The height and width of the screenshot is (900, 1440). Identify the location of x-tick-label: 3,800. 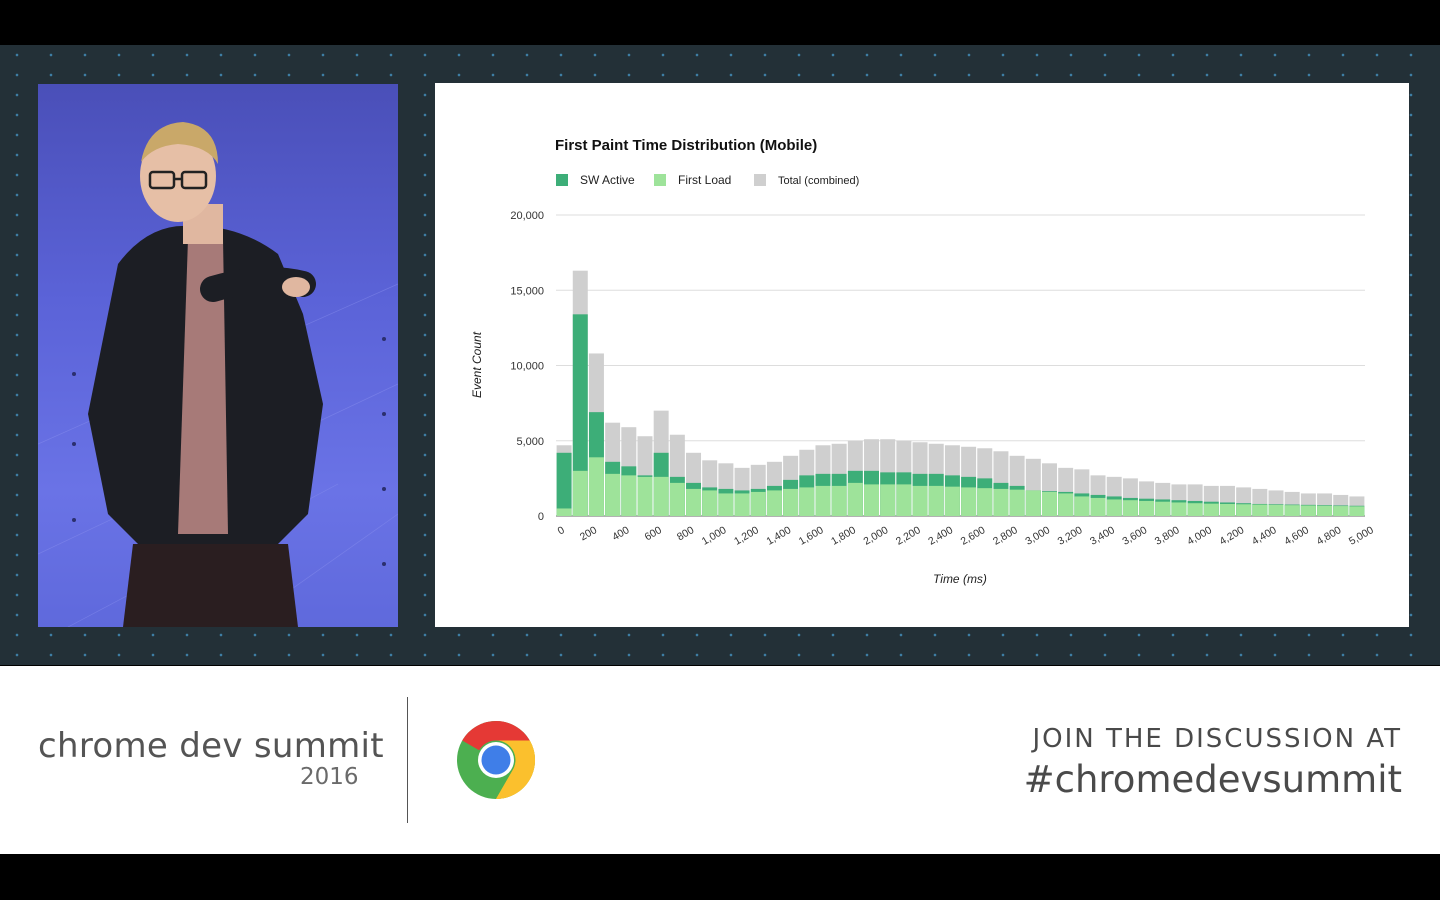
(1167, 536).